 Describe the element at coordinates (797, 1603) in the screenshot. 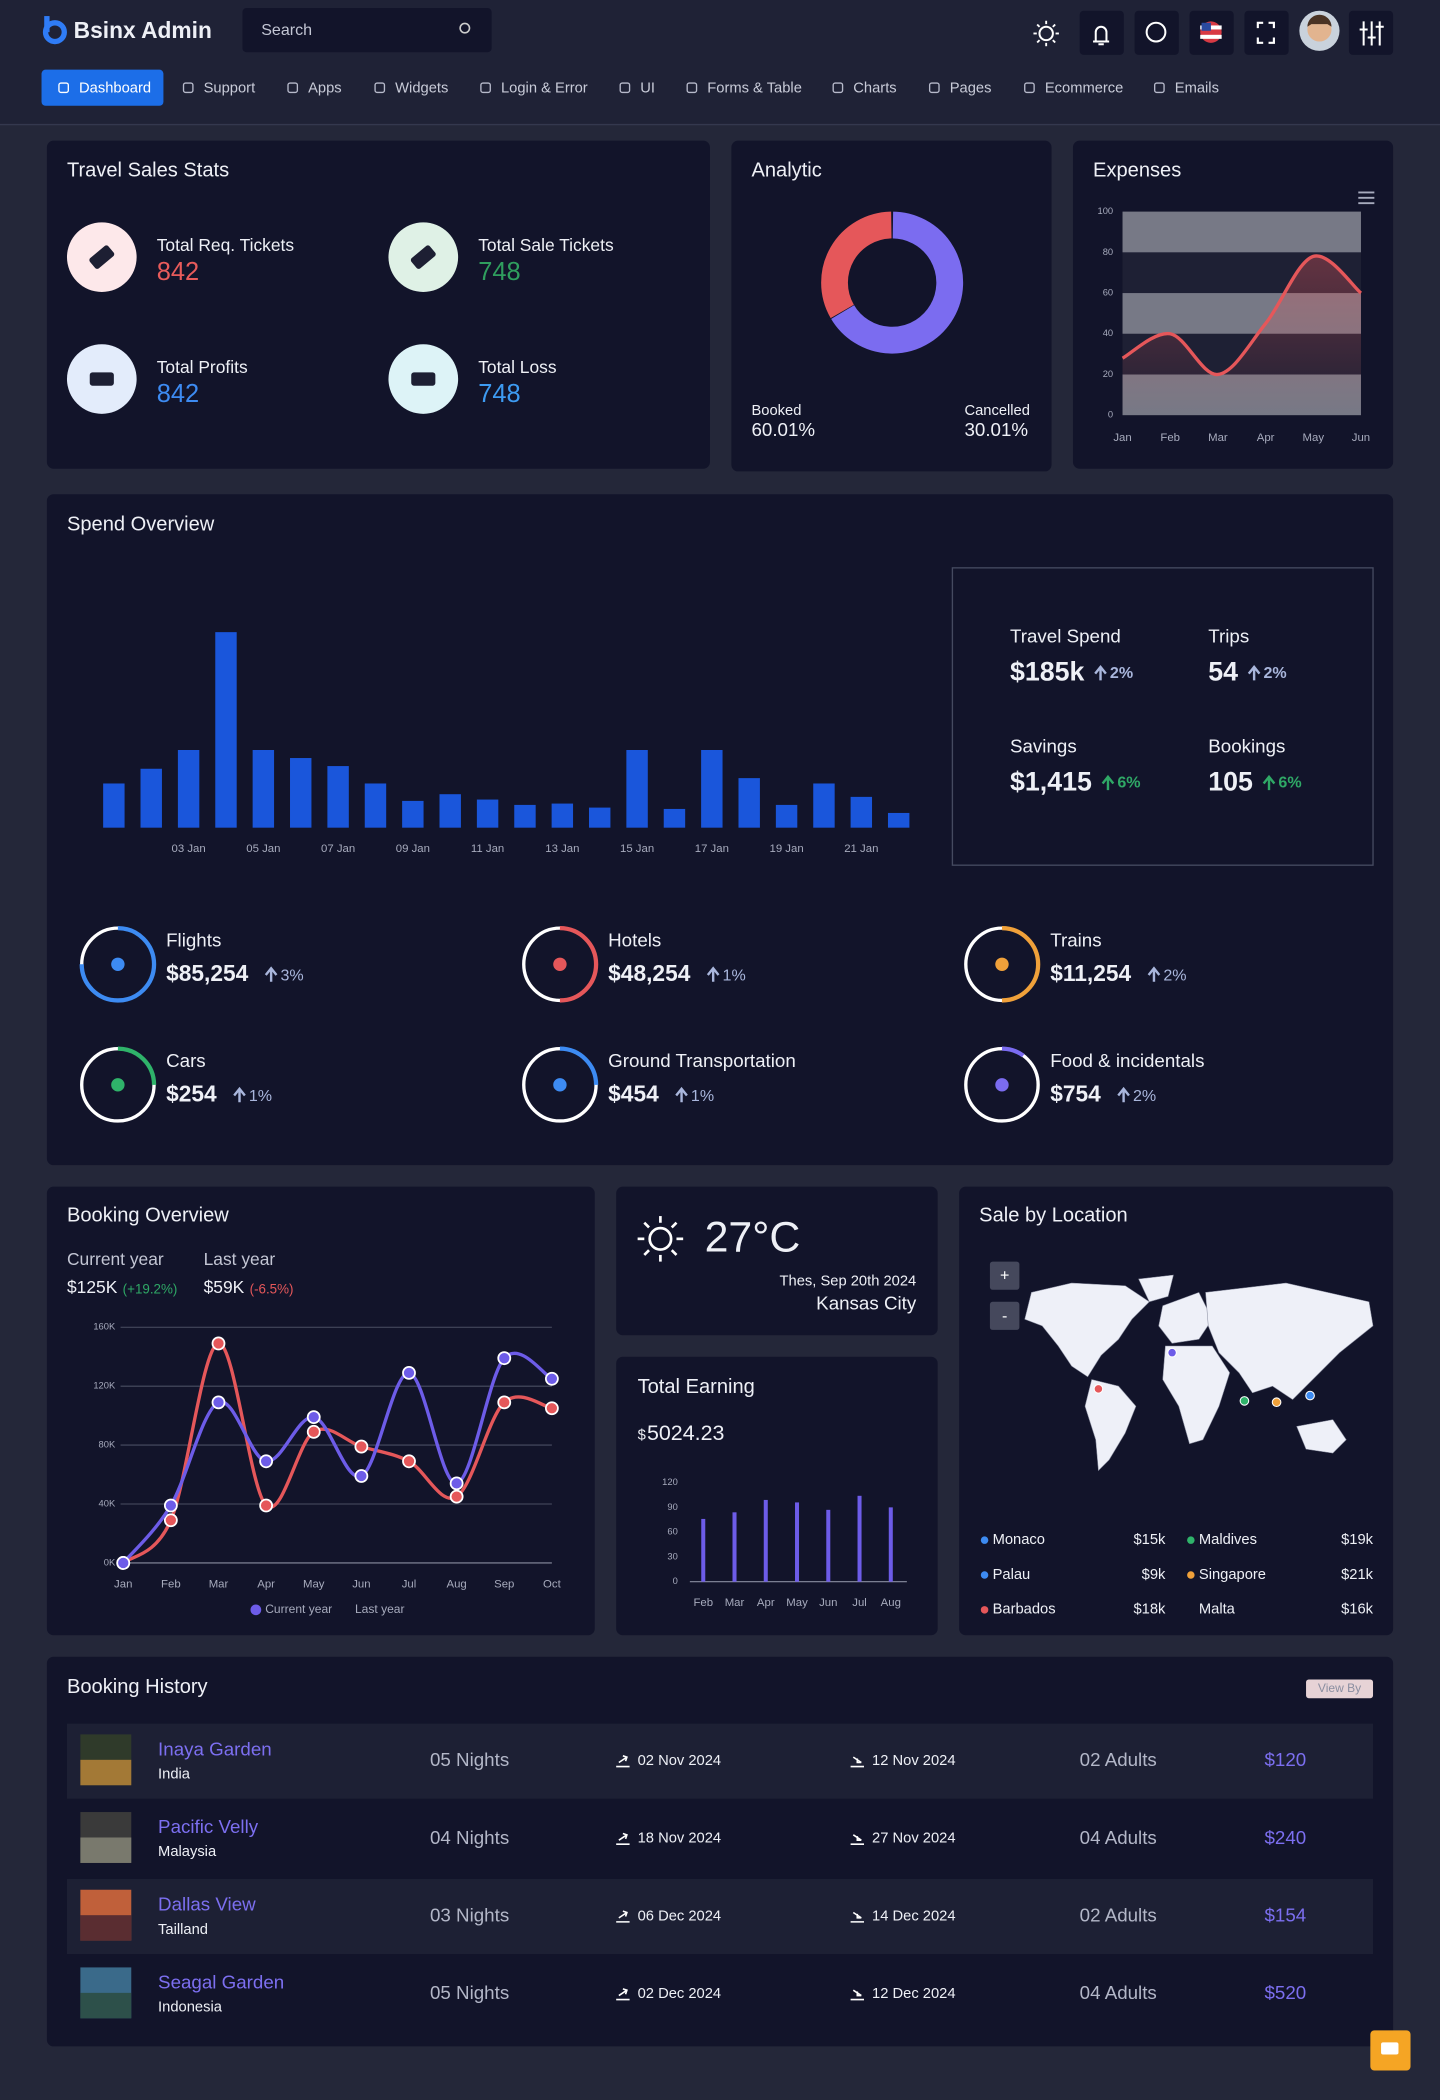

I see `x-tick-label: May` at that location.